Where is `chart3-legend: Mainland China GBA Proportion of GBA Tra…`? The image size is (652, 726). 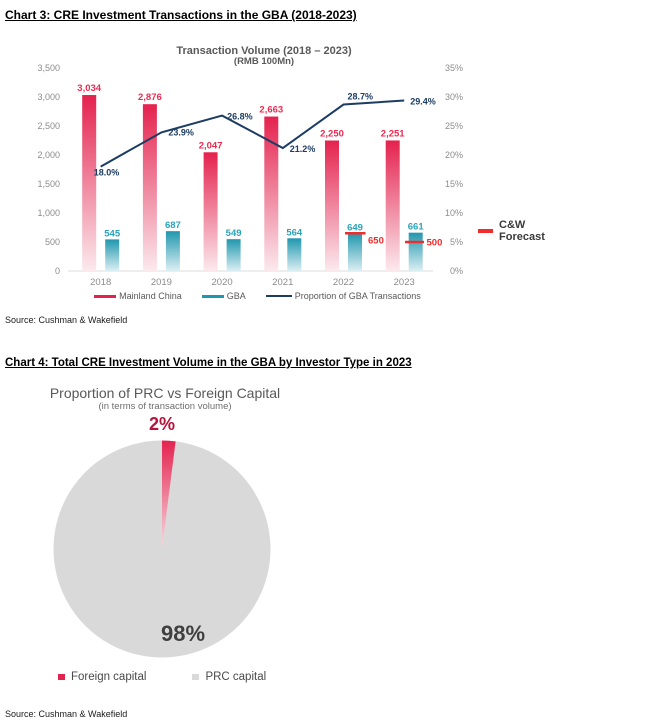 chart3-legend: Mainland China GBA Proportion of GBA Tra… is located at coordinates (257, 296).